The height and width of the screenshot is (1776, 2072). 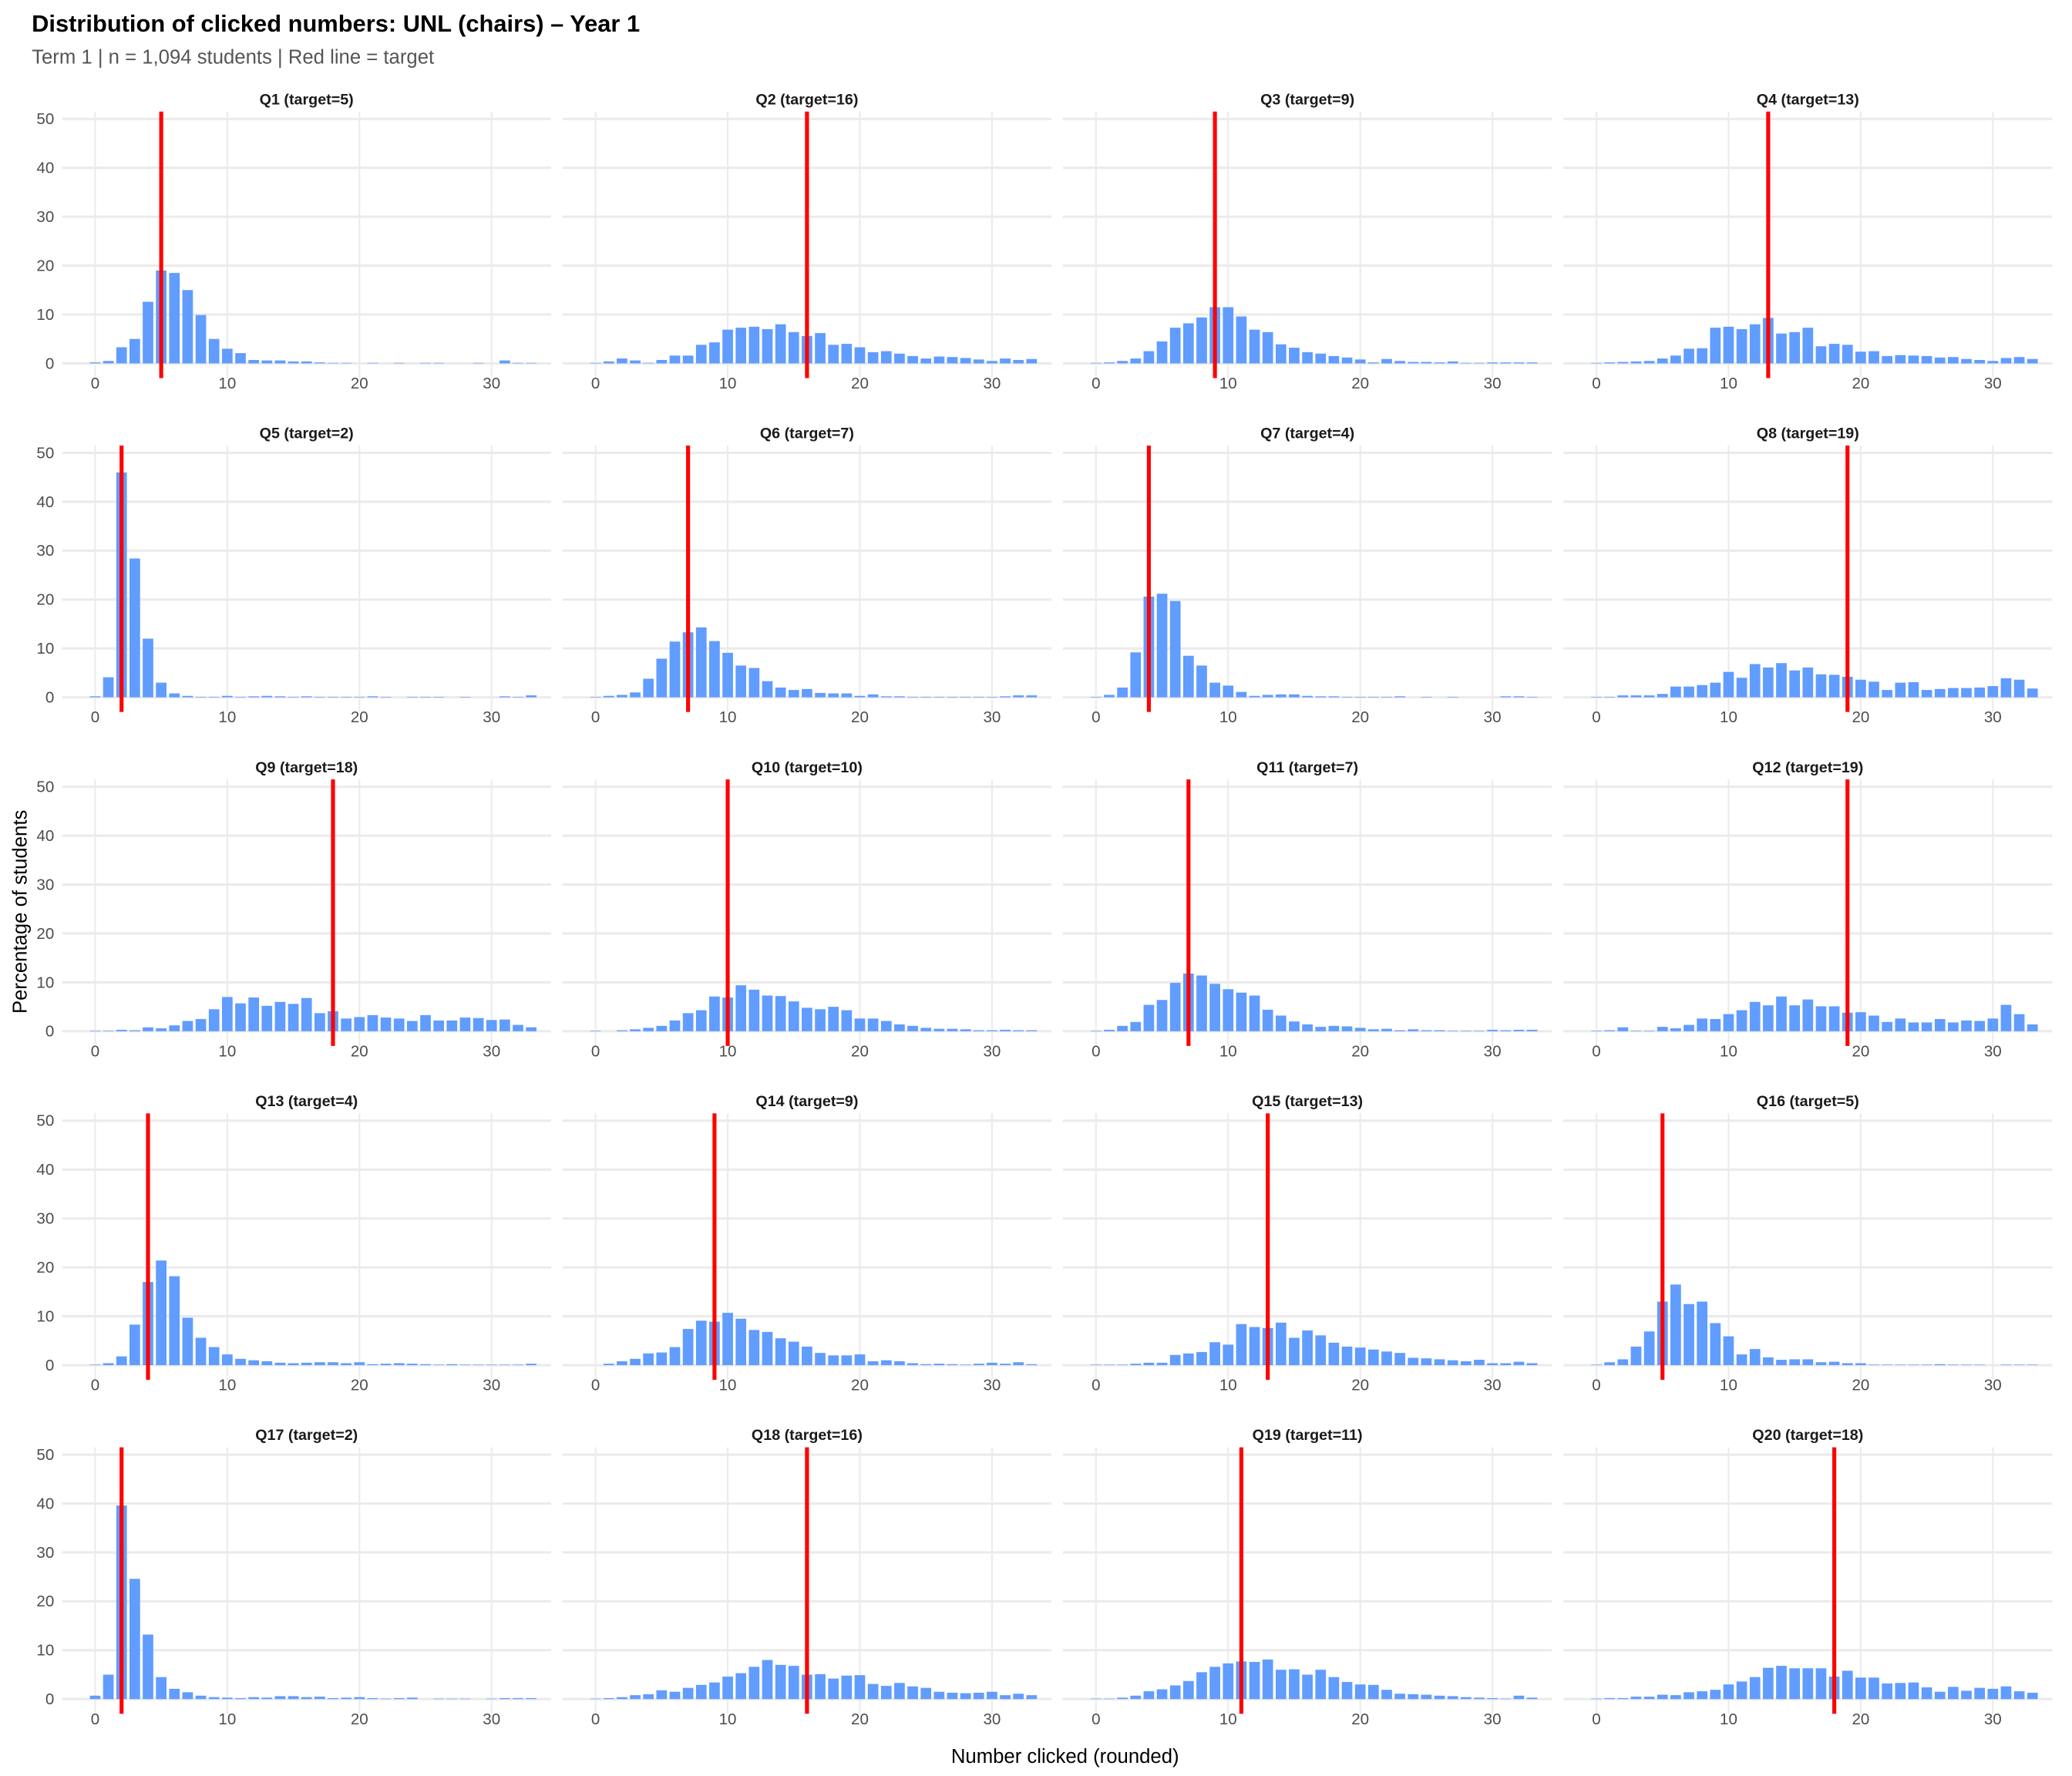 I want to click on y-tick-label: 30, so click(x=45, y=551).